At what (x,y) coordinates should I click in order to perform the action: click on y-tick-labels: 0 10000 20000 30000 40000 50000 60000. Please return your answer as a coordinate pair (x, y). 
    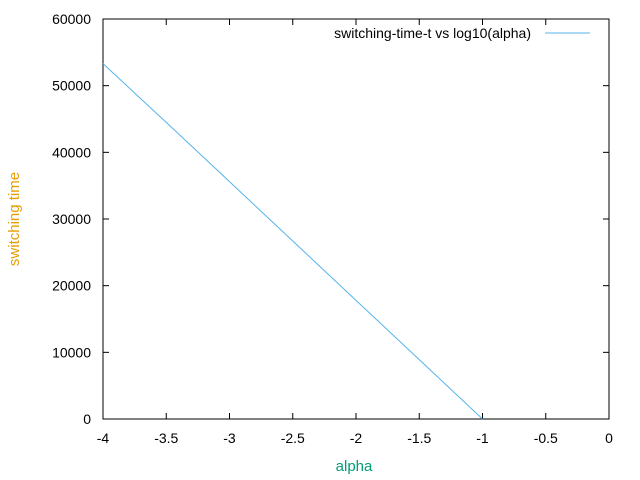
    Looking at the image, I should click on (71, 219).